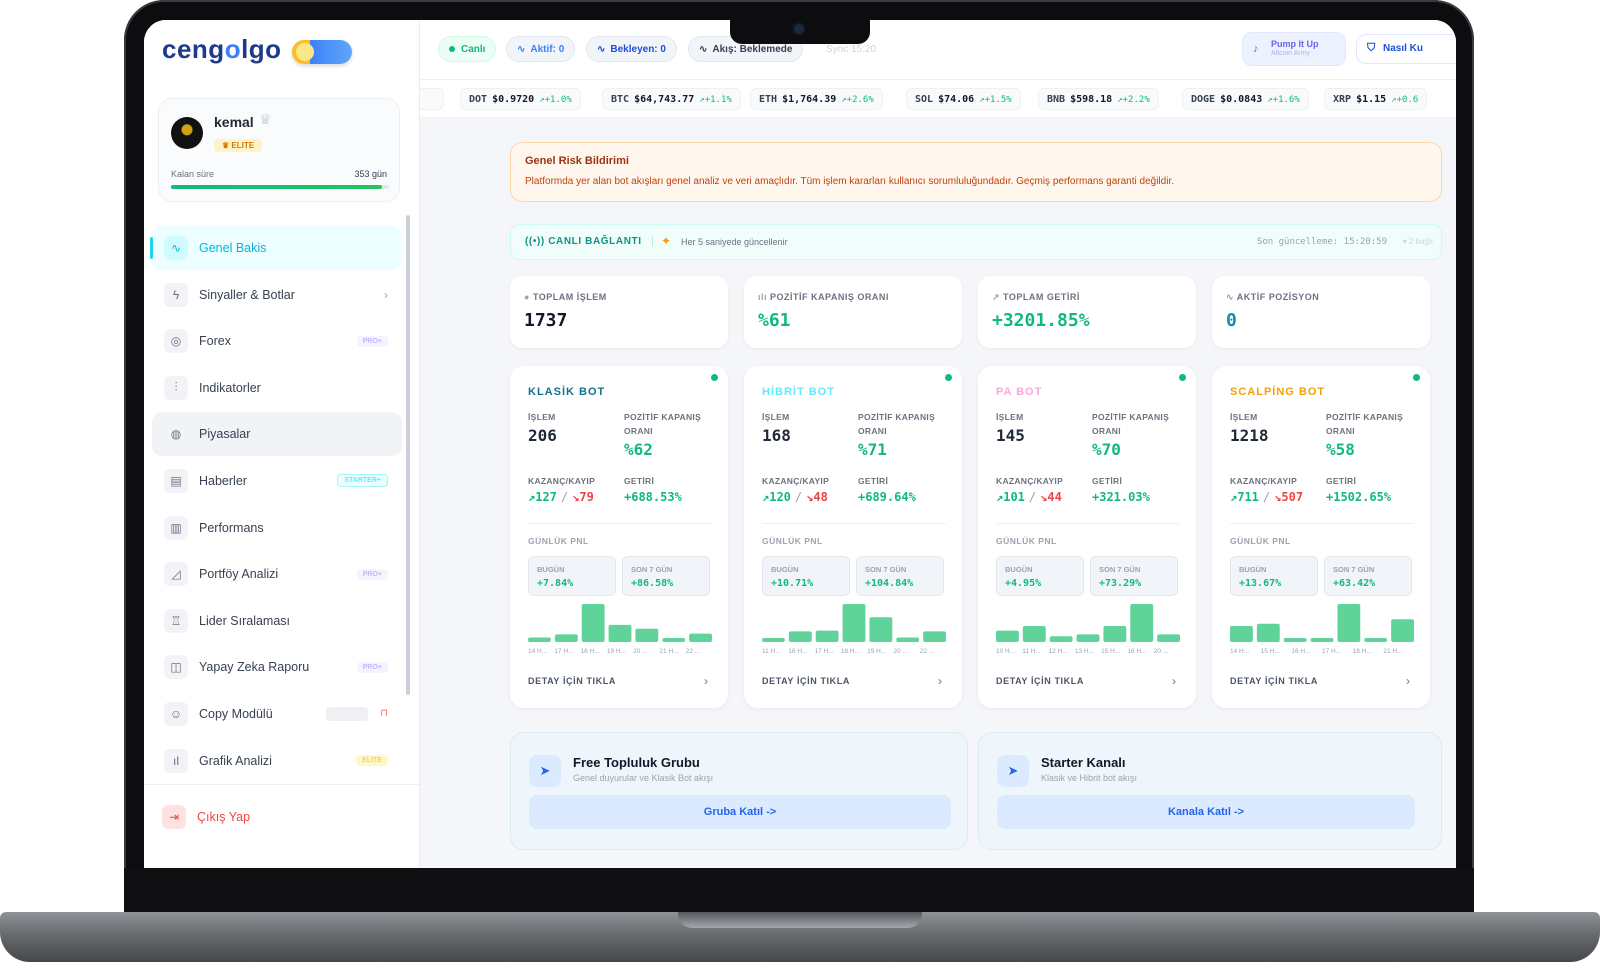 This screenshot has height=975, width=1600. I want to click on live-label: Canlı, so click(473, 49).